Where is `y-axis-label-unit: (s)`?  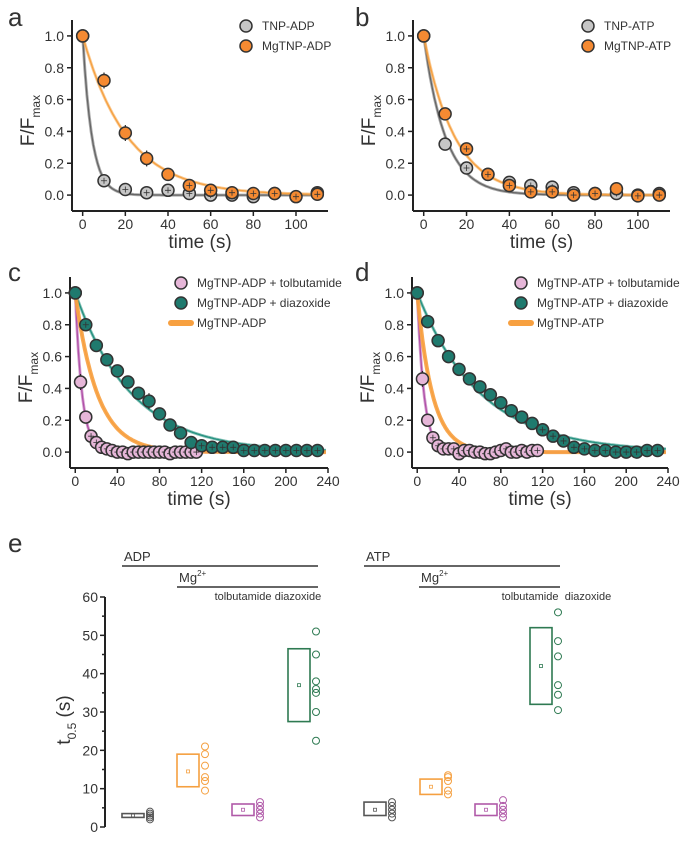
y-axis-label-unit: (s) is located at coordinates (64, 708).